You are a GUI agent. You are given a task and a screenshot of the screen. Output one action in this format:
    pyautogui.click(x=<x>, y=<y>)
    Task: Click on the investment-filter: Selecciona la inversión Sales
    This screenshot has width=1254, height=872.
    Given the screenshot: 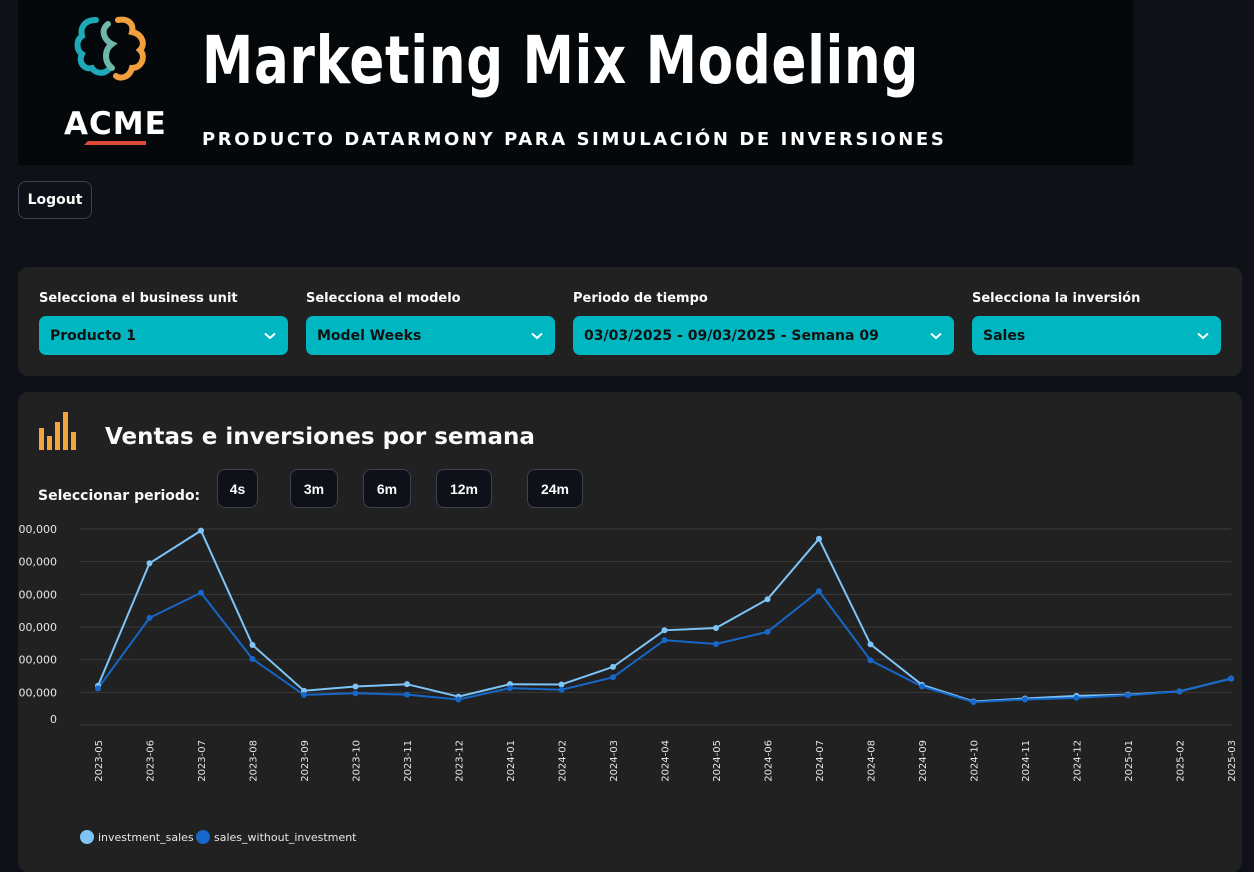 What is the action you would take?
    pyautogui.click(x=1096, y=323)
    